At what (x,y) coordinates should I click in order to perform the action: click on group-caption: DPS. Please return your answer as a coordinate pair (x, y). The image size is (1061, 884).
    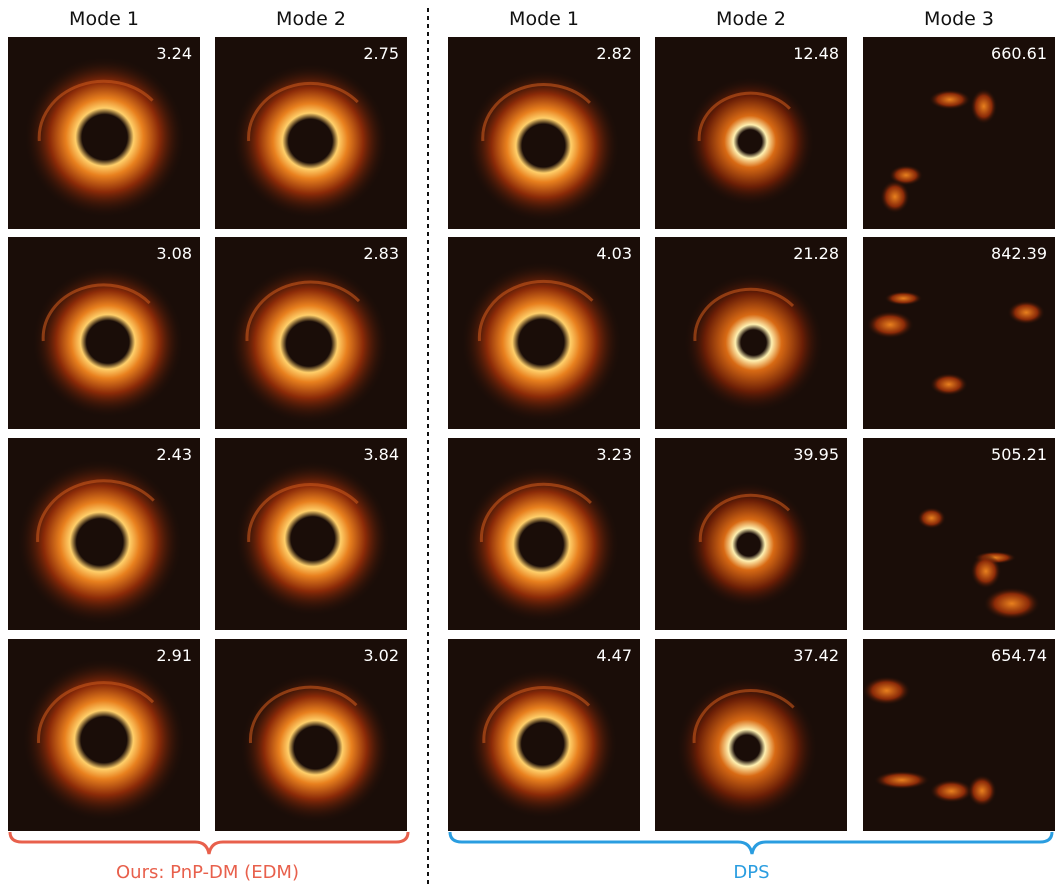
    Looking at the image, I should click on (751, 872).